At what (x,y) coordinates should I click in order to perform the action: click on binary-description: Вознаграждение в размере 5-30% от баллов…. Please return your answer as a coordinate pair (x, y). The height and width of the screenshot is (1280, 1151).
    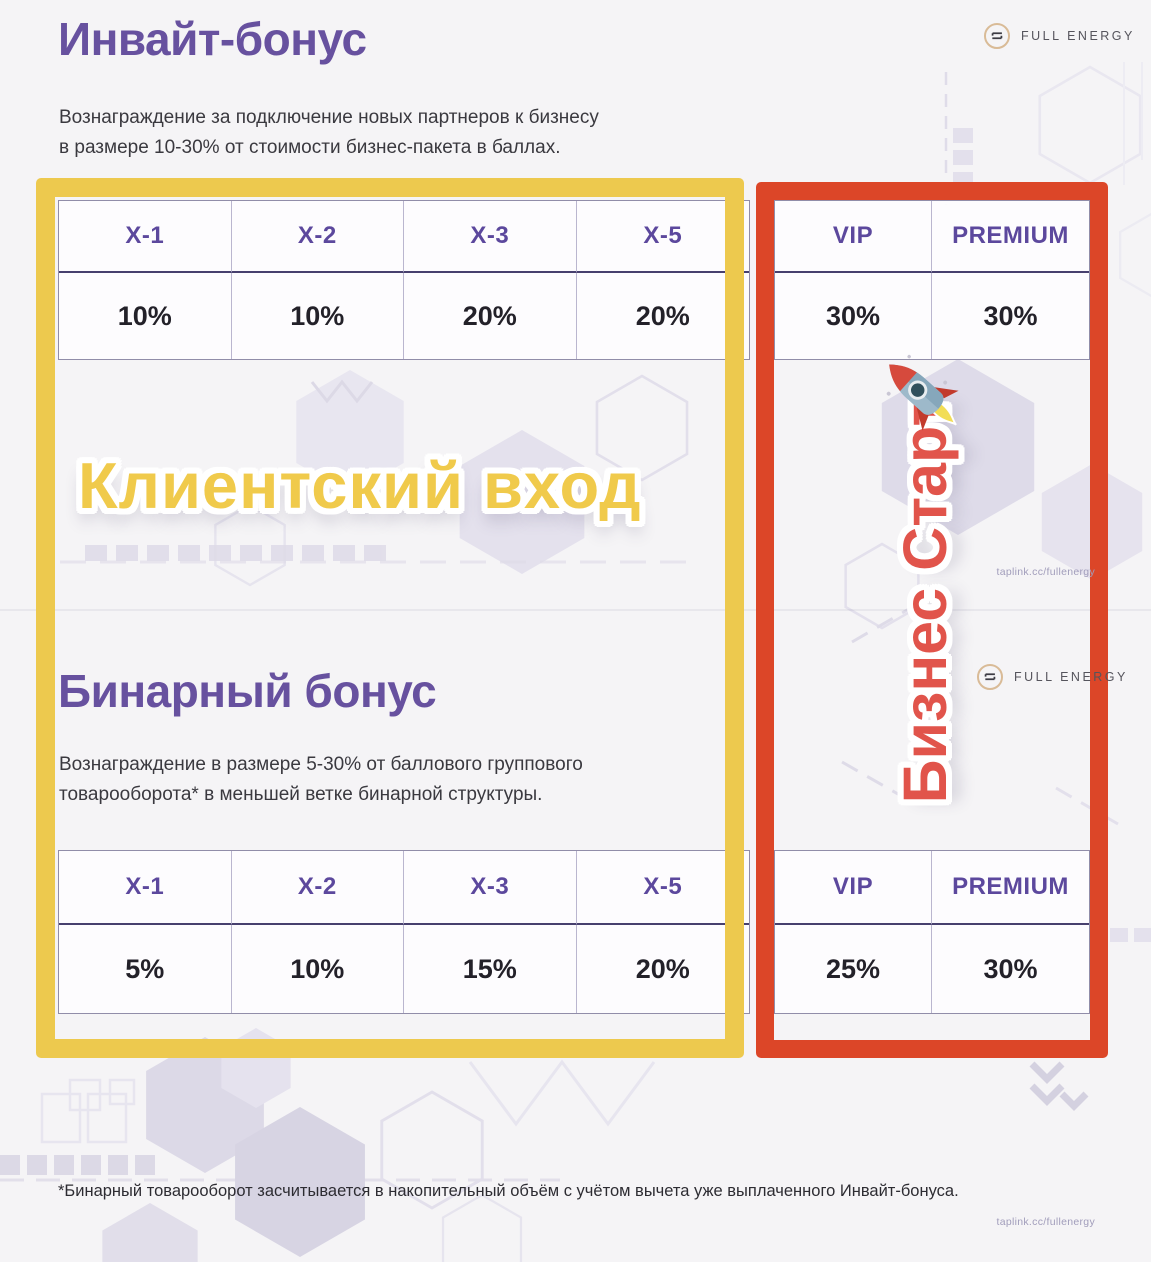
    Looking at the image, I should click on (321, 780).